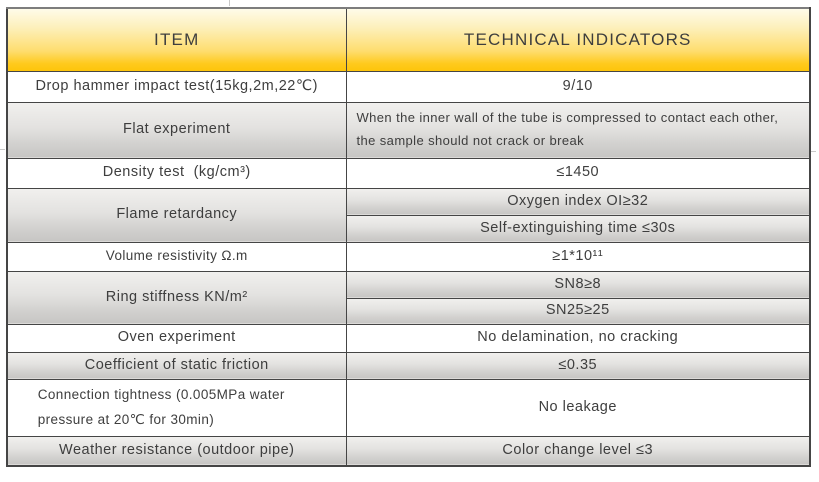 The image size is (819, 482). I want to click on table-row: Drop hammer impact test(15kg,2m,22℃) 9/10, so click(408, 86).